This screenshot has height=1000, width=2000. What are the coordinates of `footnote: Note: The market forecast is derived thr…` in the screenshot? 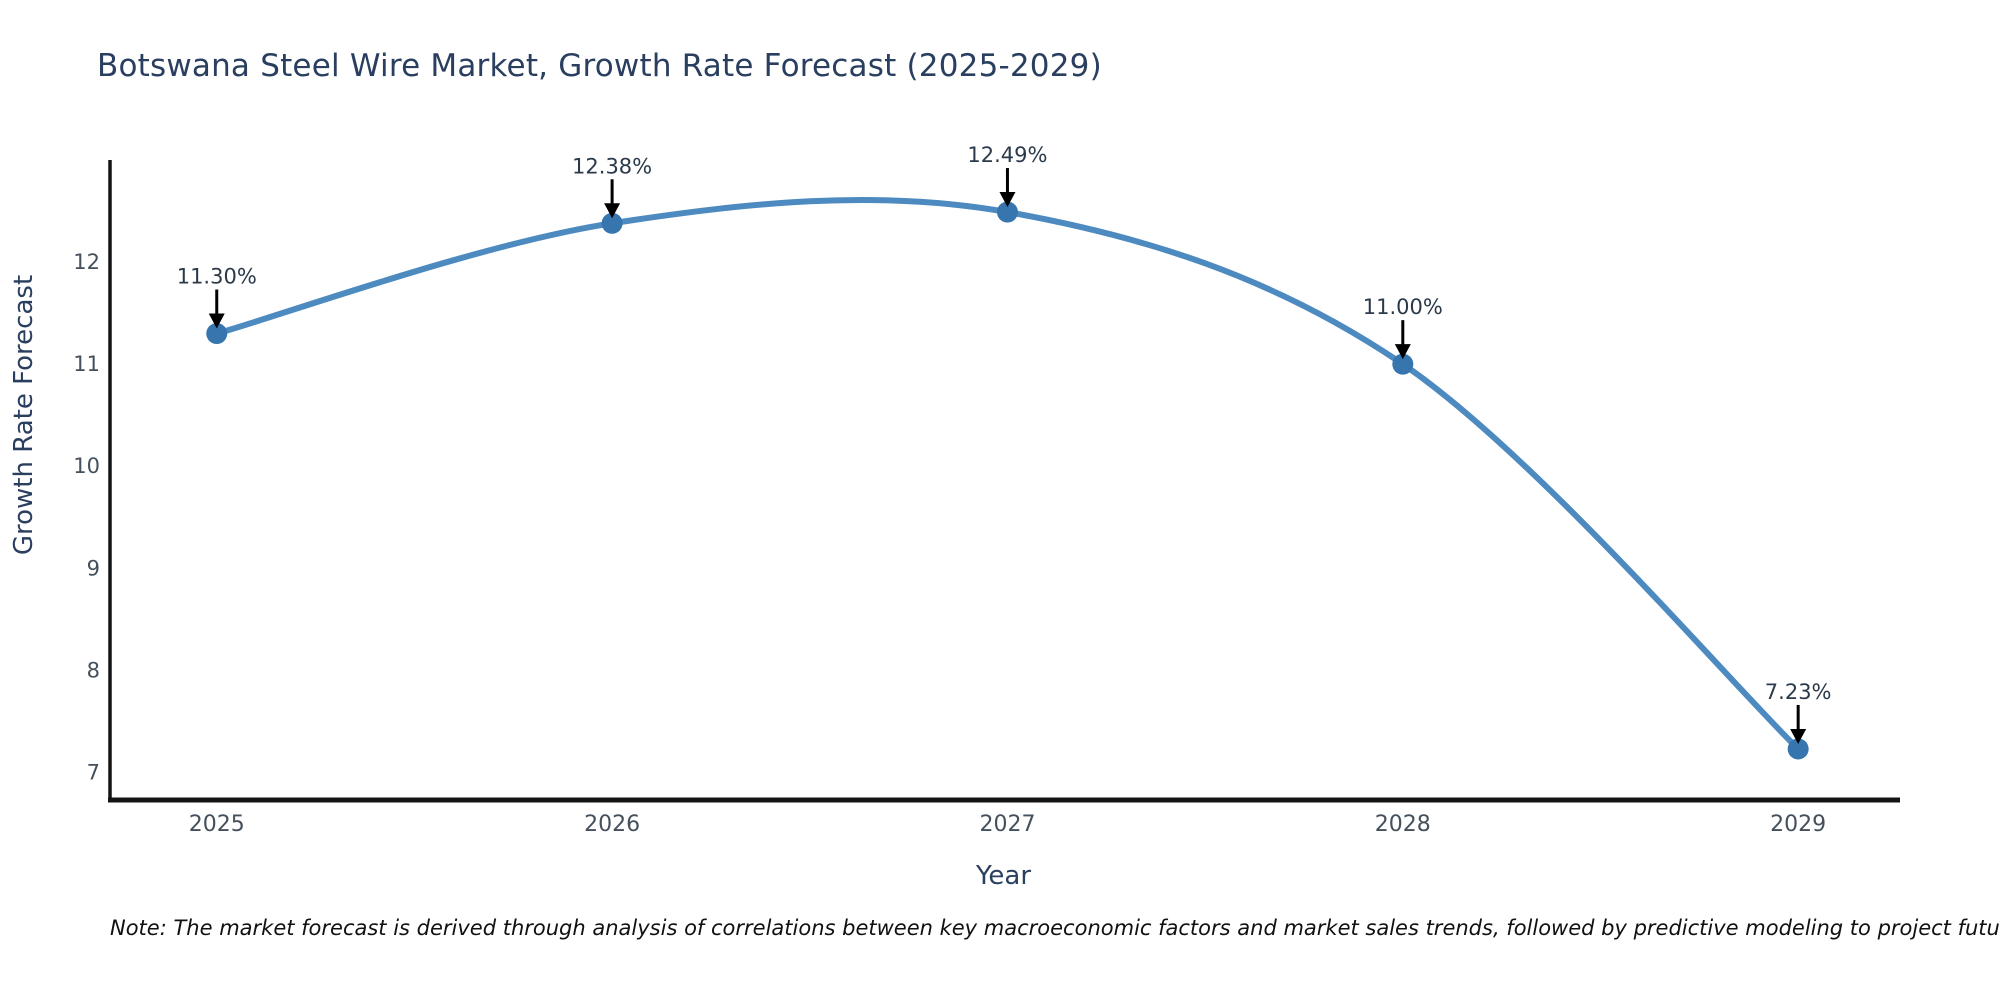 It's located at (1055, 928).